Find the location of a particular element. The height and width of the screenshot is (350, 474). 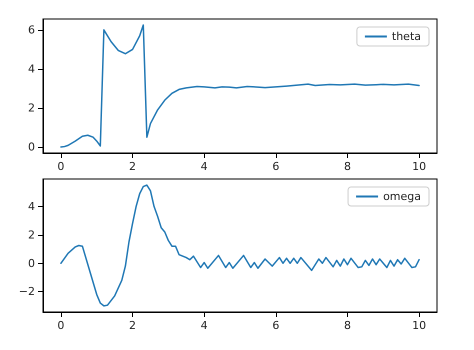

legend-label: omega is located at coordinates (402, 196).